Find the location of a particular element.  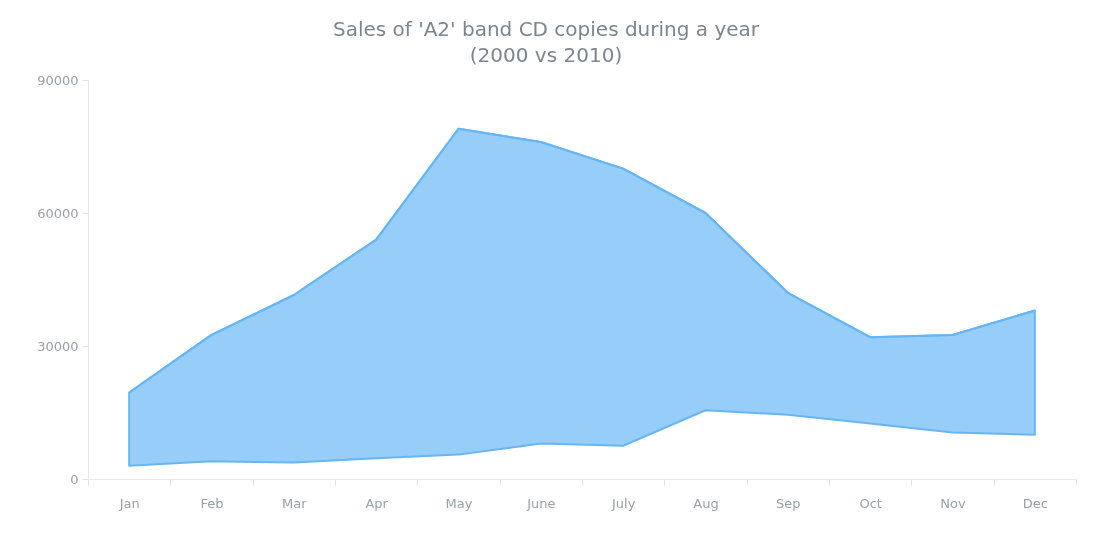

chart-title: Sales of 'A2' band CD copies during a year is located at coordinates (546, 29).